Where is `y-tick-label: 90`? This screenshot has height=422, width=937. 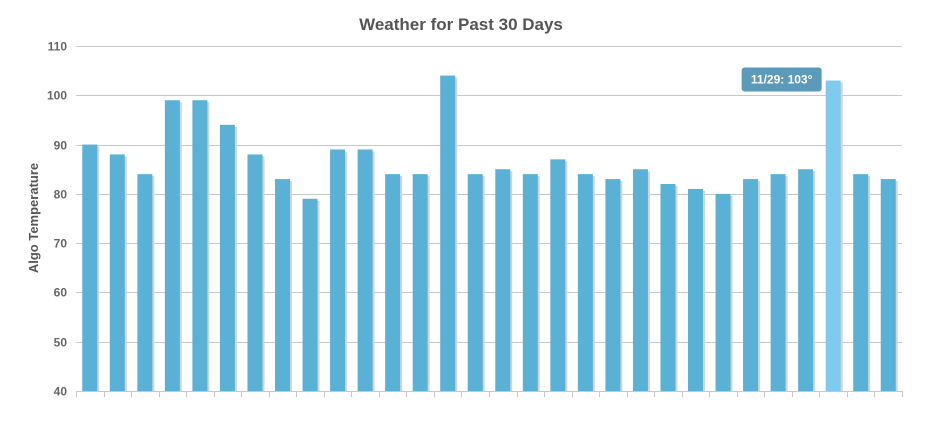 y-tick-label: 90 is located at coordinates (61, 146).